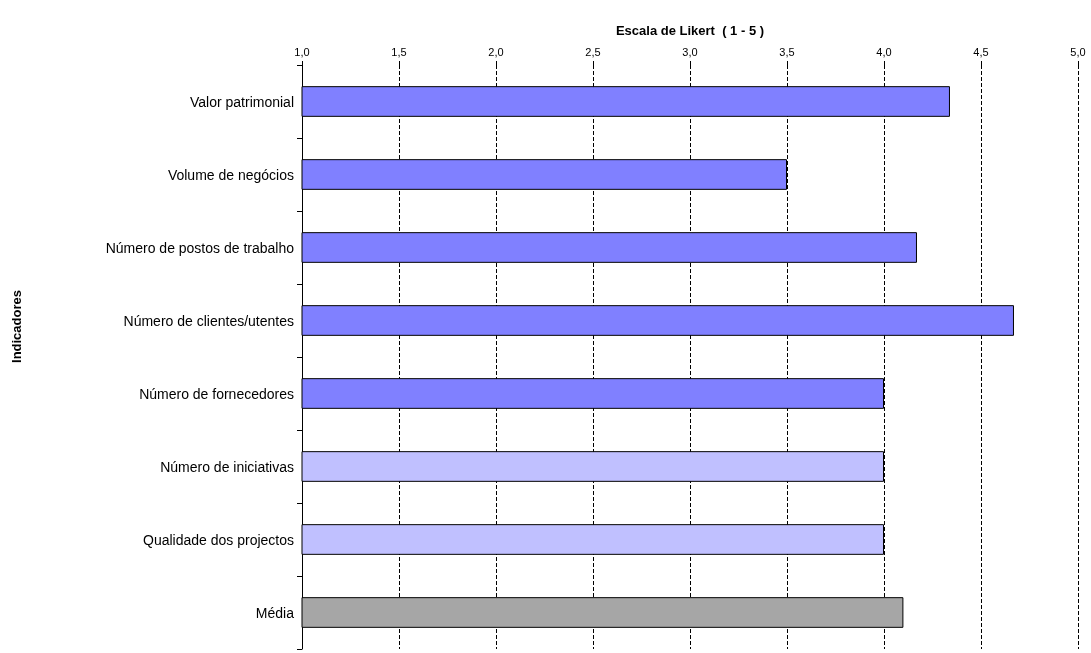 Image resolution: width=1091 pixels, height=653 pixels. I want to click on y-tick-label: Qualidade dos projectos, so click(218, 539).